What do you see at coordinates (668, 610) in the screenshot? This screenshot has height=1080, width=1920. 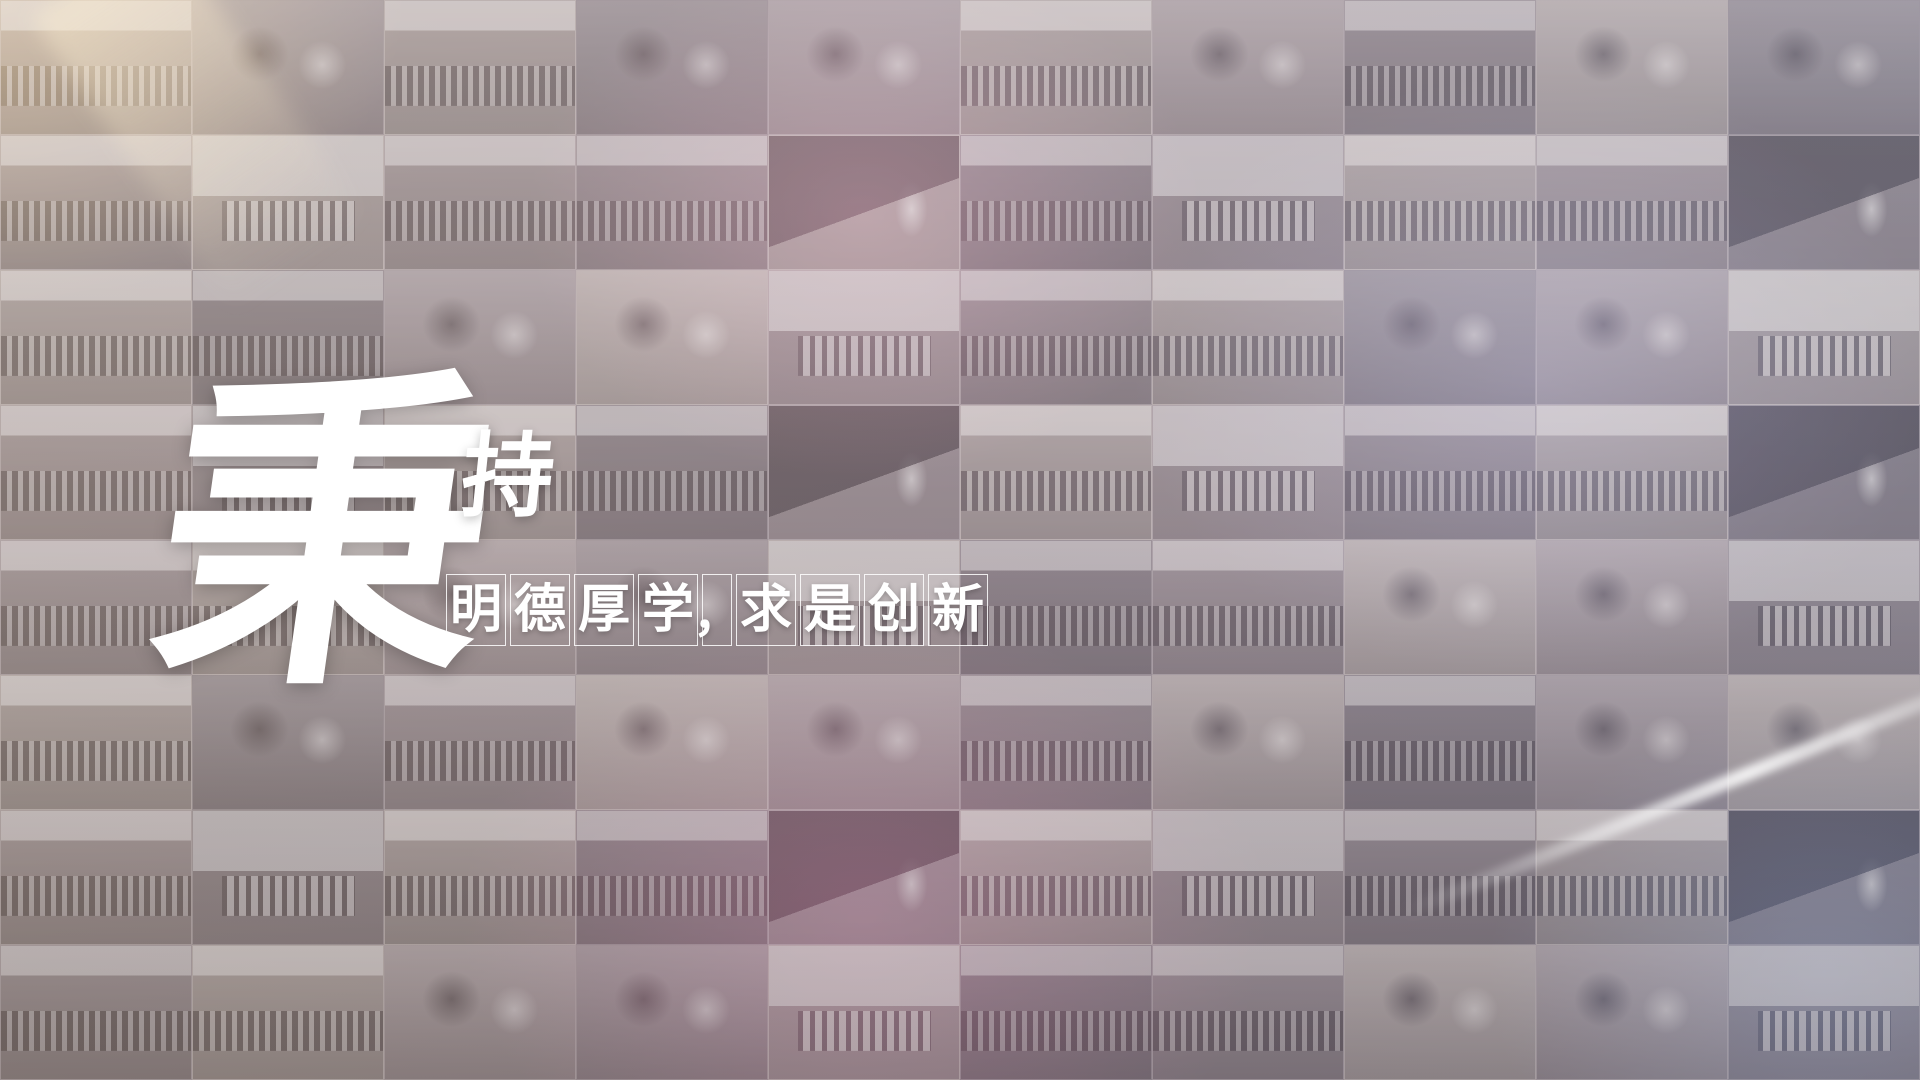 I see `motto-char: 学` at bounding box center [668, 610].